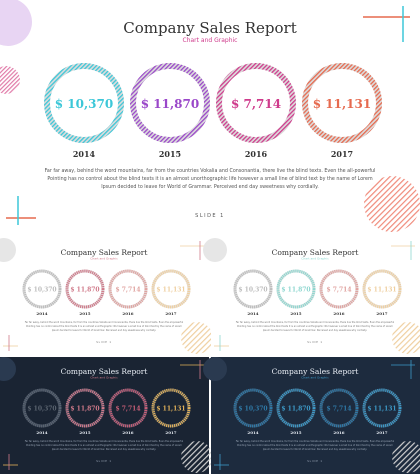 This screenshot has height=475, width=420. I want to click on year-2016: 2016, so click(256, 154).